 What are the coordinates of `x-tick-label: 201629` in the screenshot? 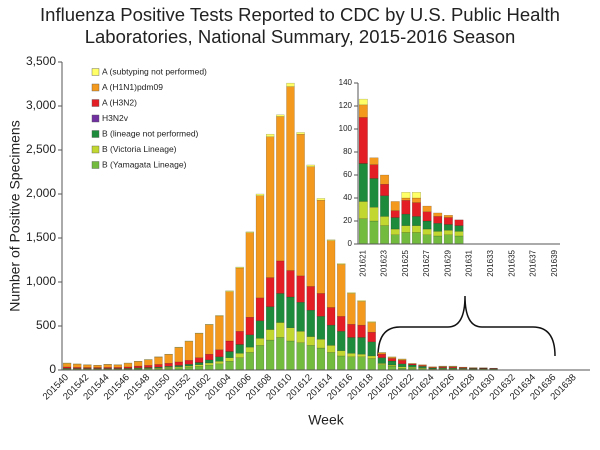 It's located at (447, 262).